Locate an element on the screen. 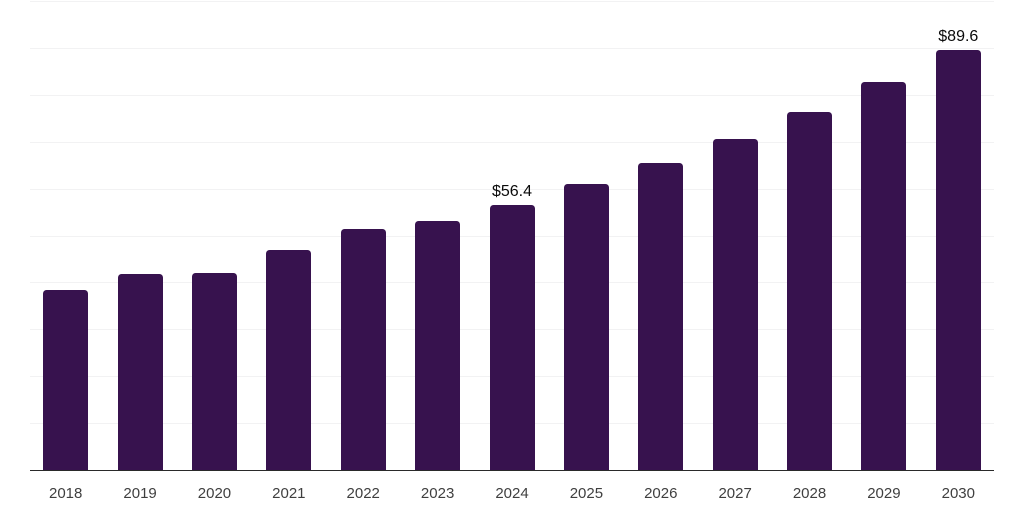  x-tick-label-2021: 2021 is located at coordinates (289, 493).